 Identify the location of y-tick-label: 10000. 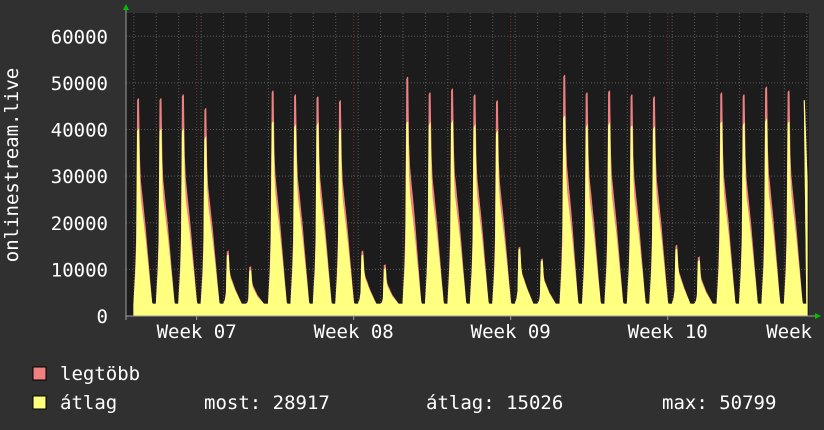
(79, 270).